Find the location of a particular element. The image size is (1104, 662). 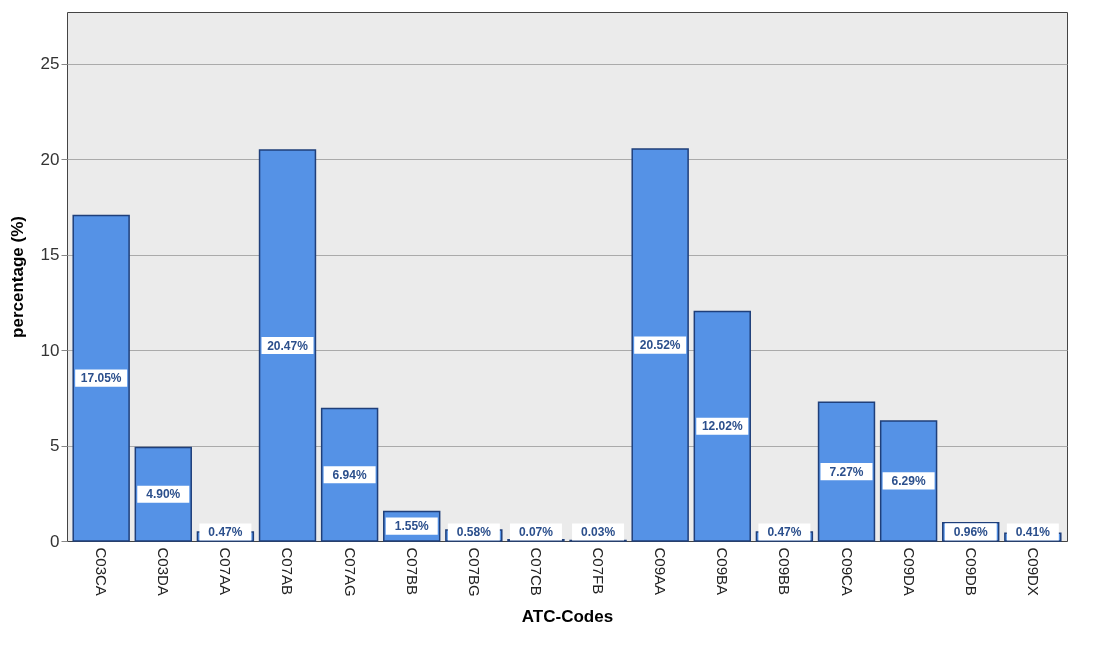

x-tick-label: C09CA is located at coordinates (847, 571).